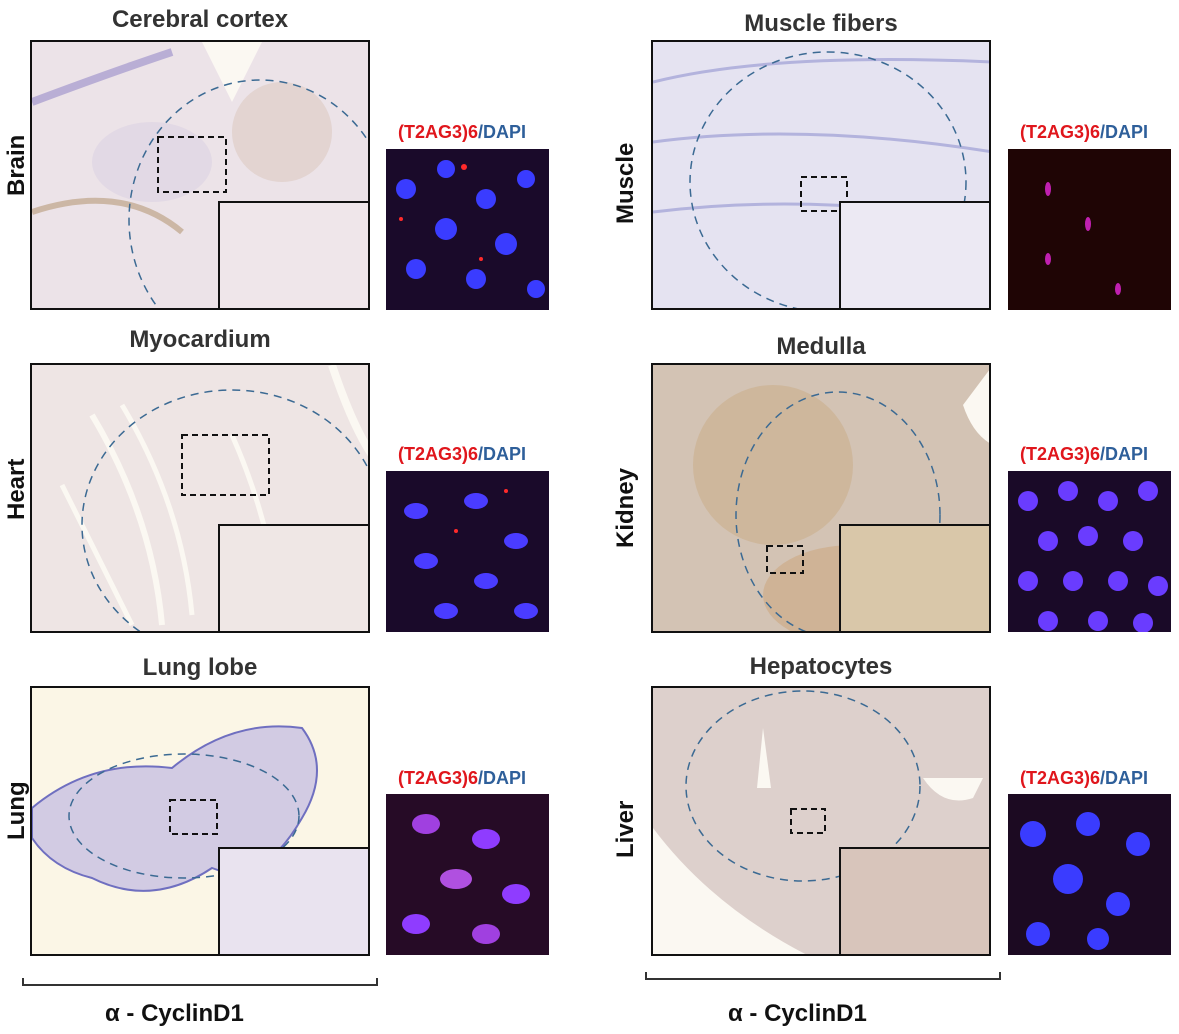 The height and width of the screenshot is (1034, 1179). What do you see at coordinates (200, 982) in the screenshot?
I see `x-axis-bracket-left` at bounding box center [200, 982].